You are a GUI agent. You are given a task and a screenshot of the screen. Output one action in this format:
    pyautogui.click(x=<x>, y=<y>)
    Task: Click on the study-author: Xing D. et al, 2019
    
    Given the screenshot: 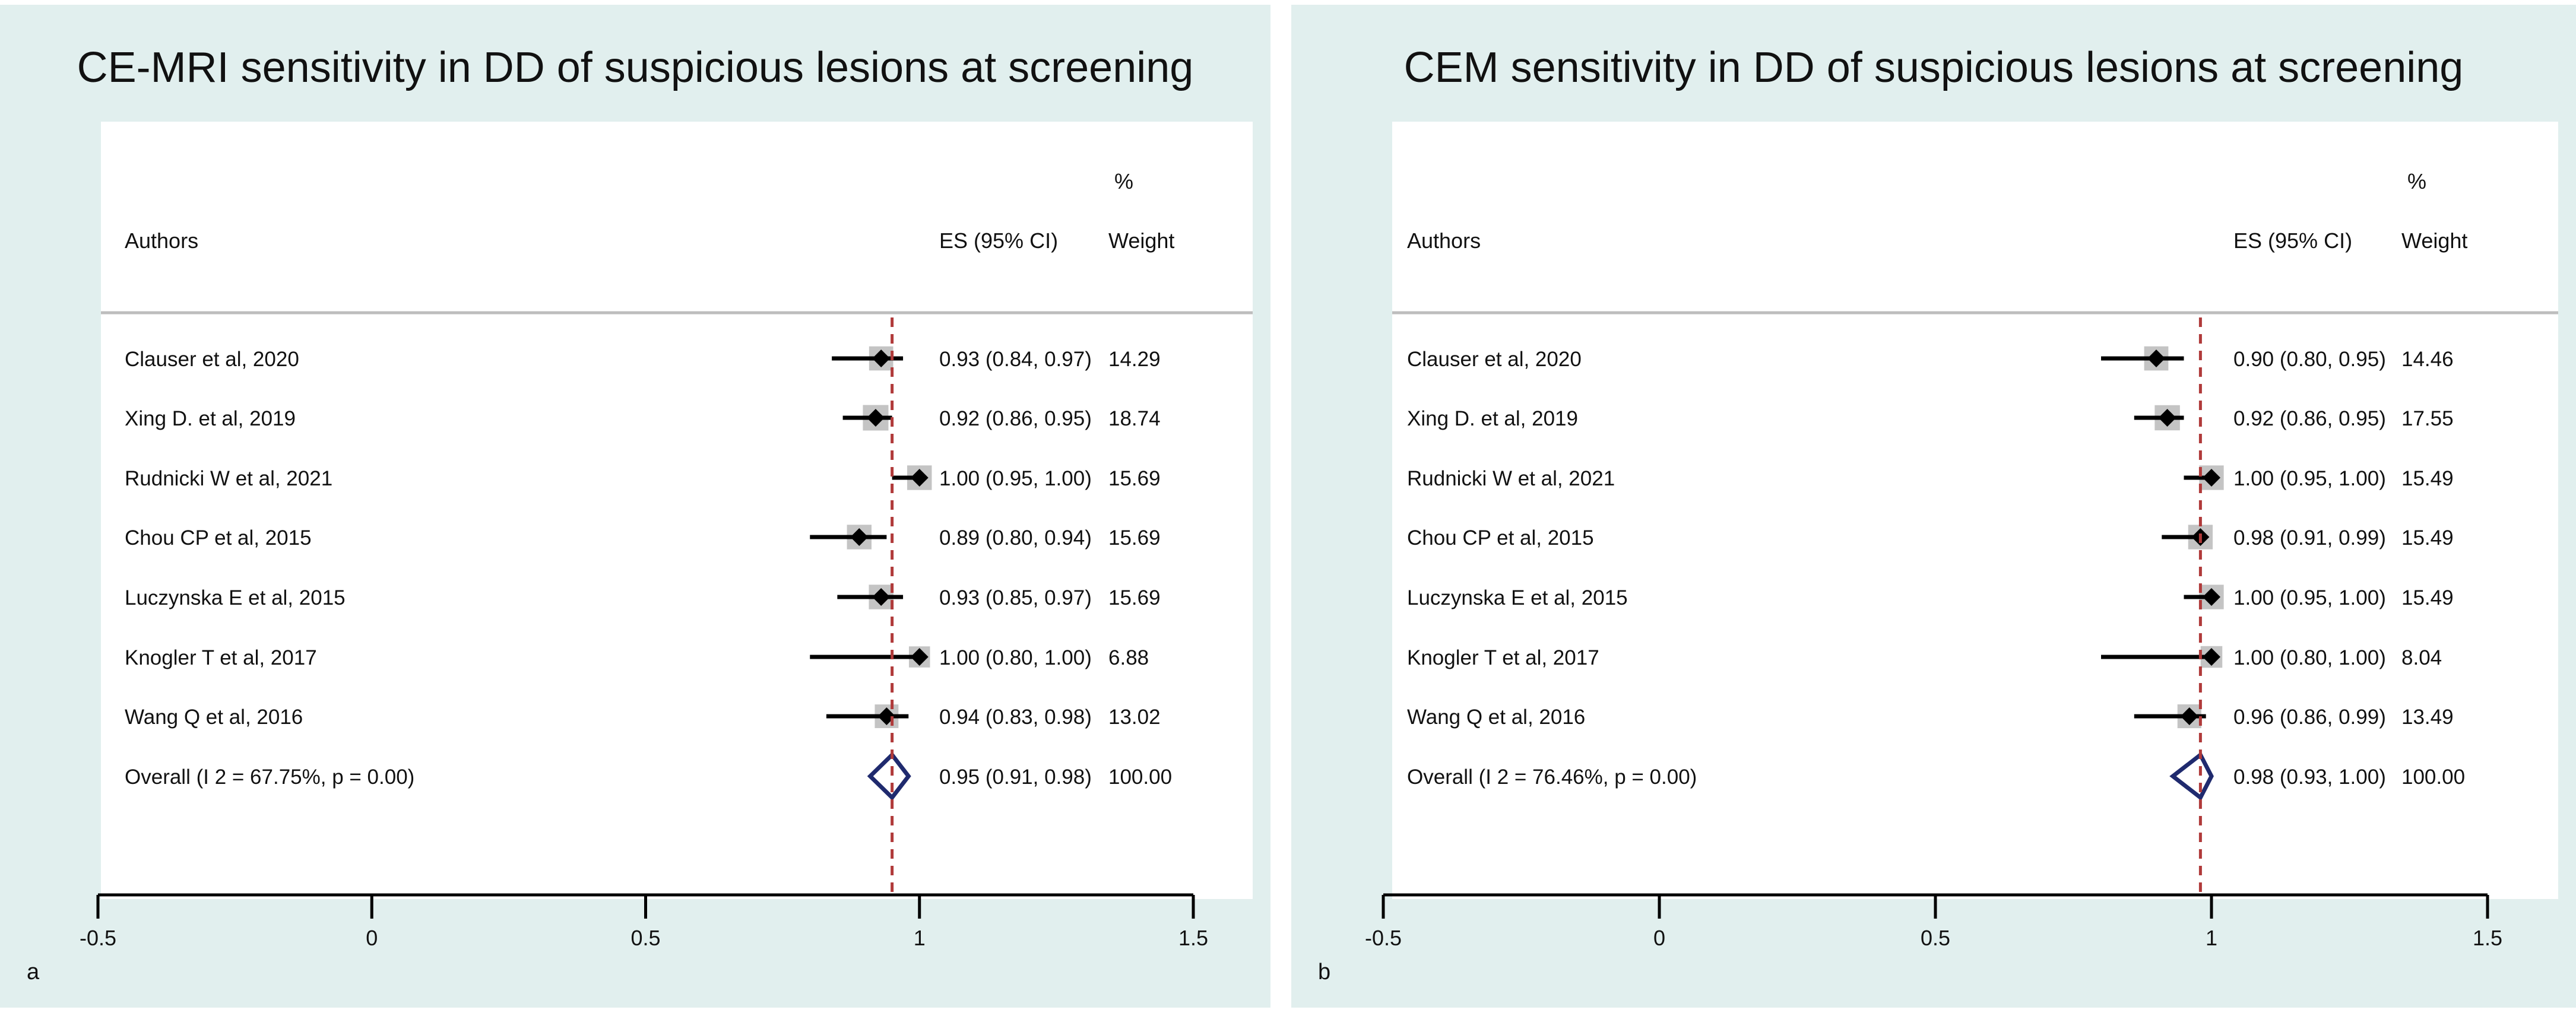 What is the action you would take?
    pyautogui.click(x=210, y=418)
    